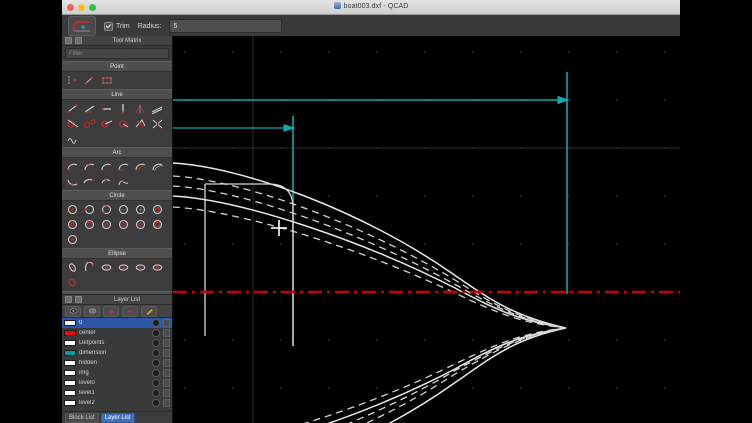  Describe the element at coordinates (89, 80) in the screenshot. I see `point-divide-icon` at that location.